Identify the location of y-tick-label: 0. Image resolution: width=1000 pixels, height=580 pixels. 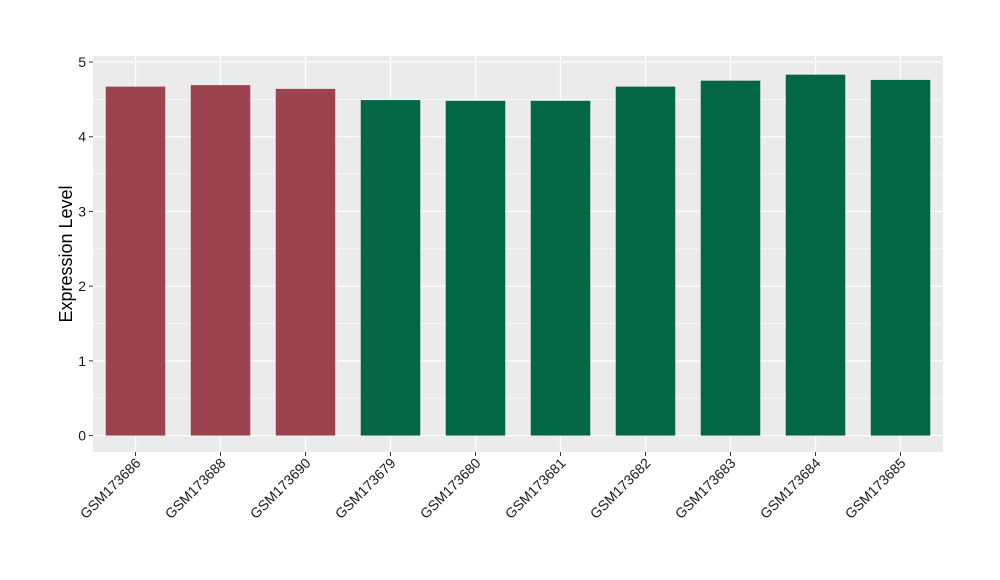
(82, 436).